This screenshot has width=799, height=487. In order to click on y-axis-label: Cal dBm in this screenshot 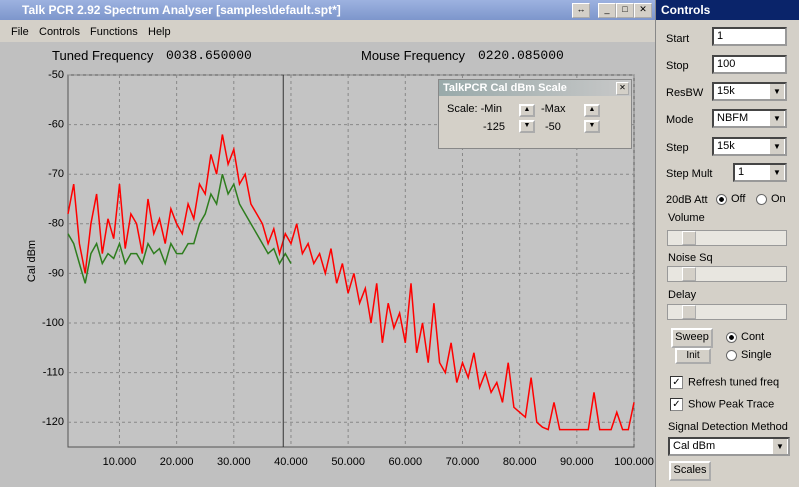, I will do `click(32, 261)`.